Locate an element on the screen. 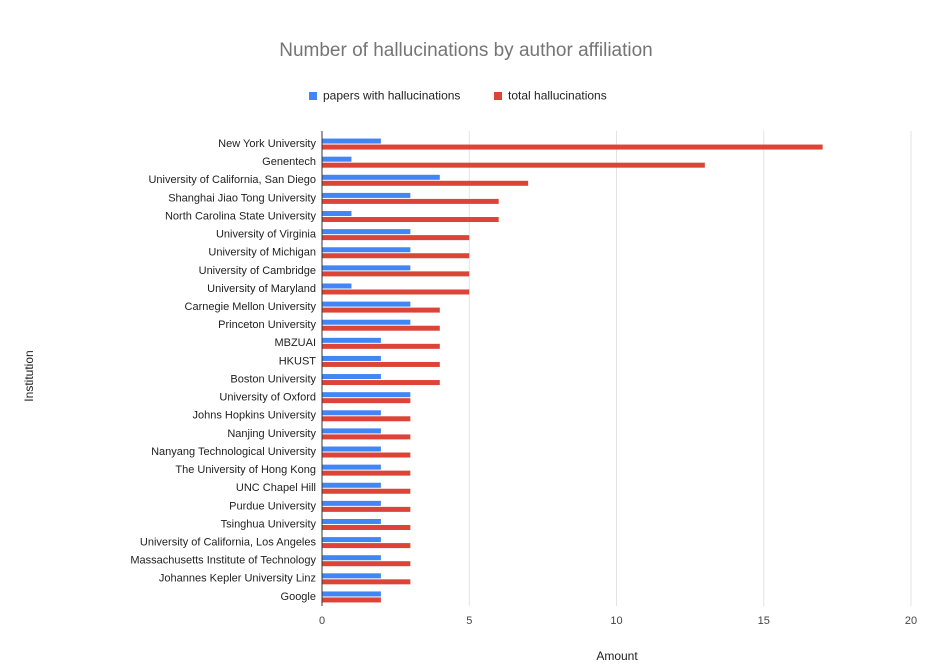 The width and height of the screenshot is (927, 669). y-tick-label: Princeton University is located at coordinates (267, 325).